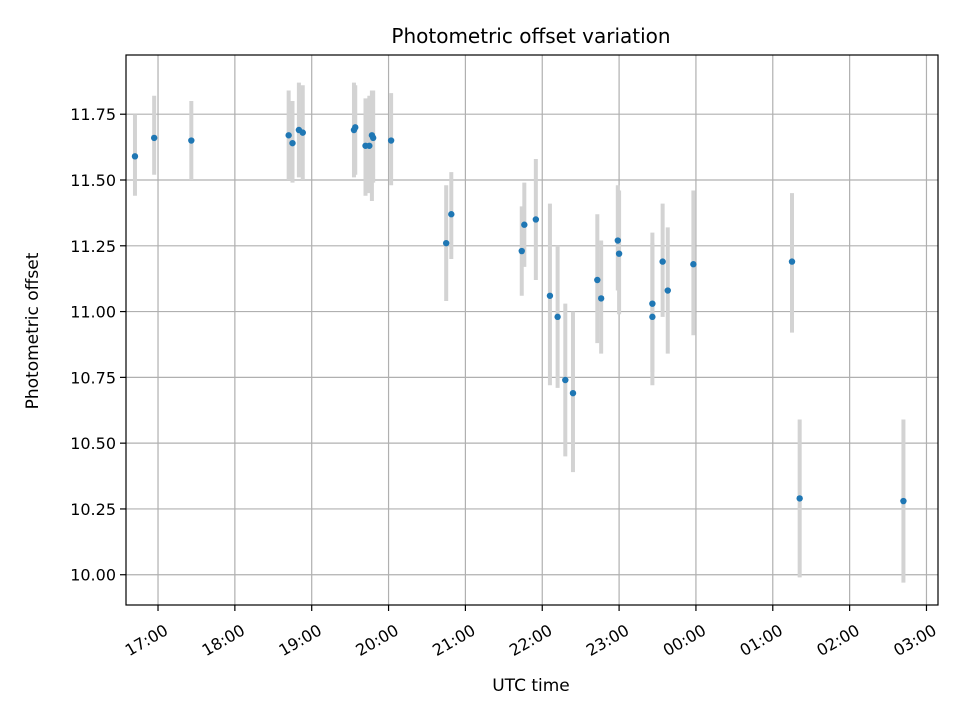 This screenshot has height=720, width=960. I want to click on y-tick-label: 11.50, so click(93, 180).